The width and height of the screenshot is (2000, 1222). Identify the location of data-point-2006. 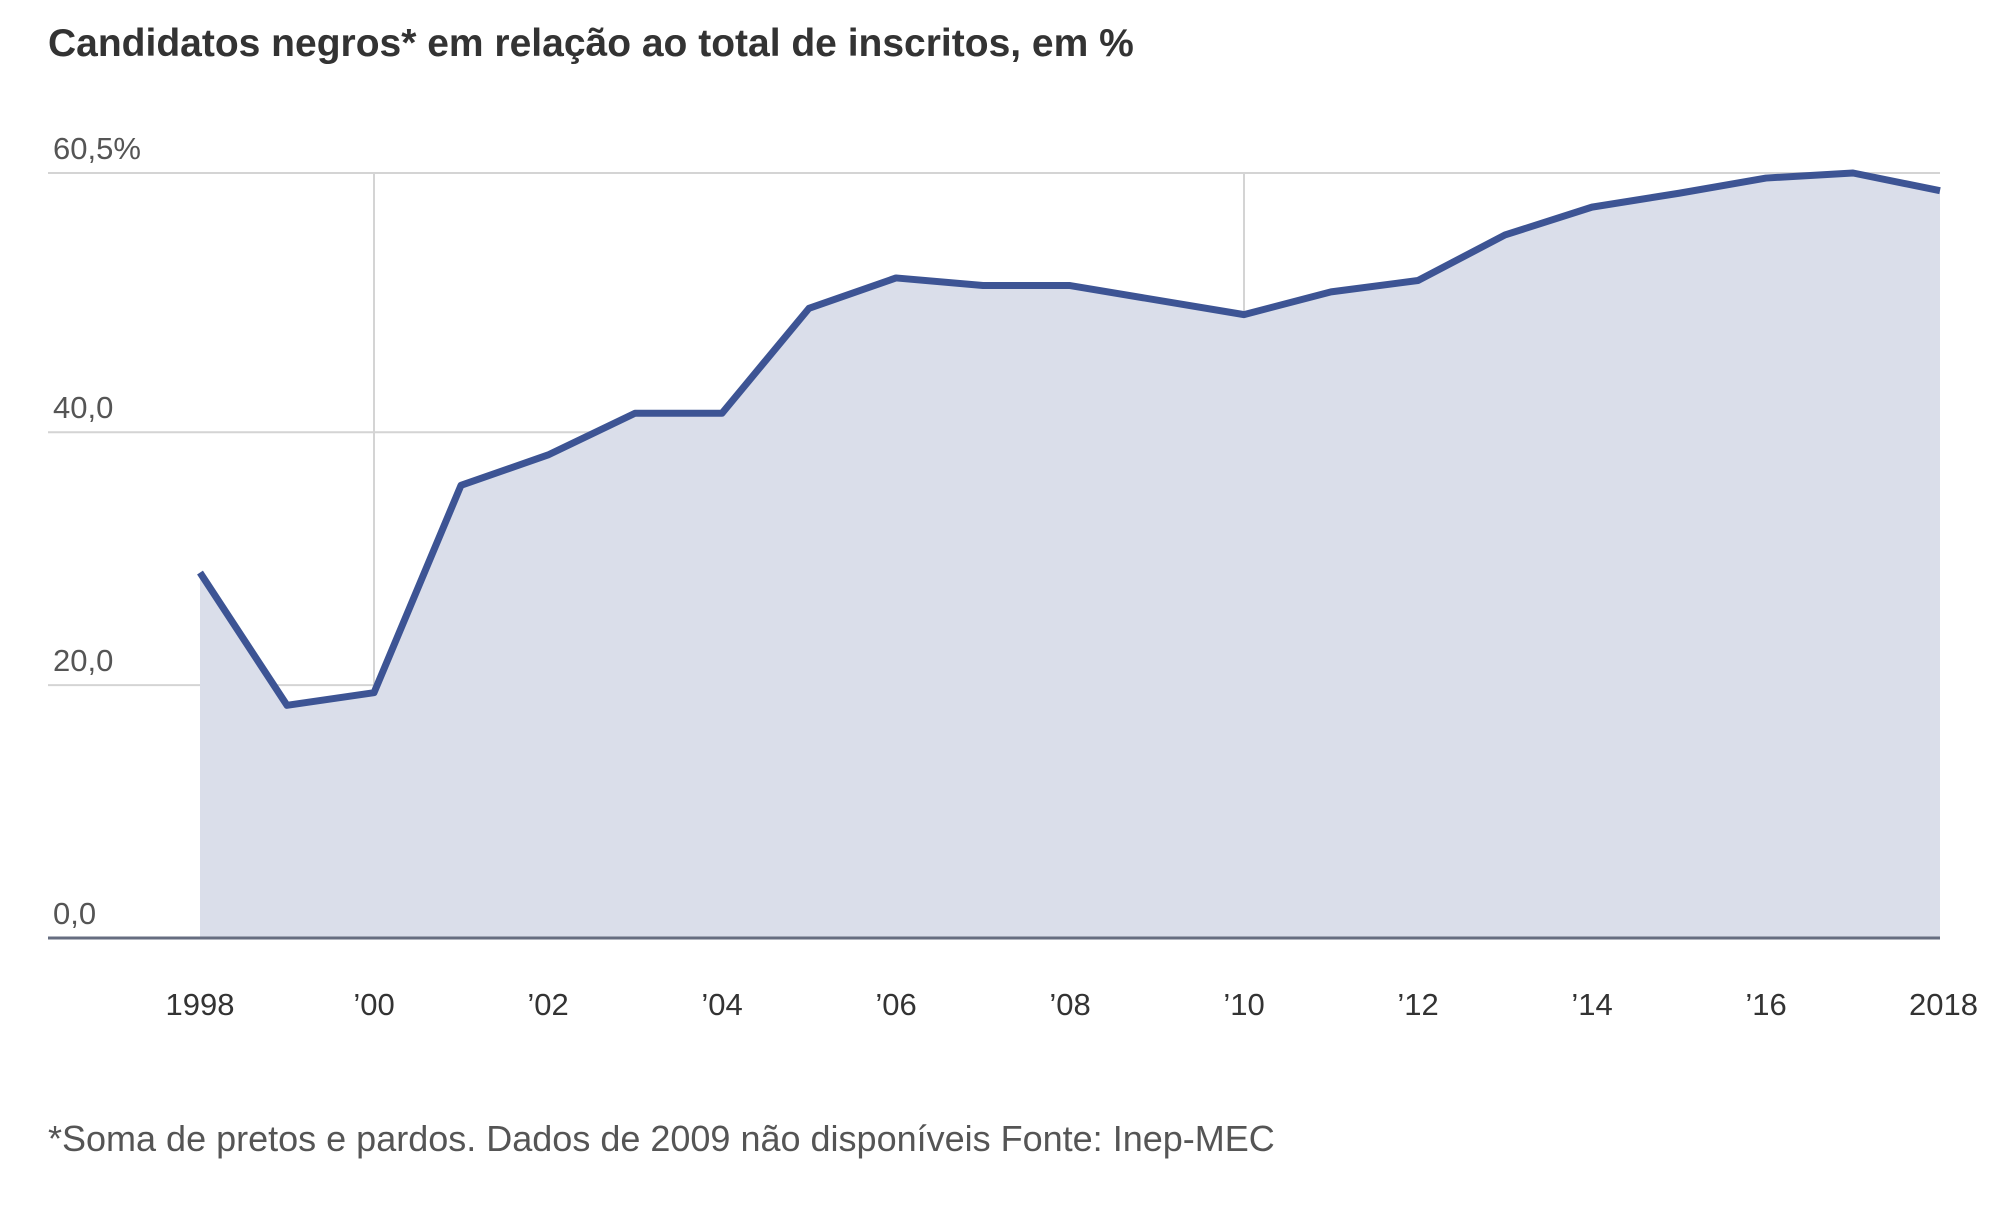
(896, 278).